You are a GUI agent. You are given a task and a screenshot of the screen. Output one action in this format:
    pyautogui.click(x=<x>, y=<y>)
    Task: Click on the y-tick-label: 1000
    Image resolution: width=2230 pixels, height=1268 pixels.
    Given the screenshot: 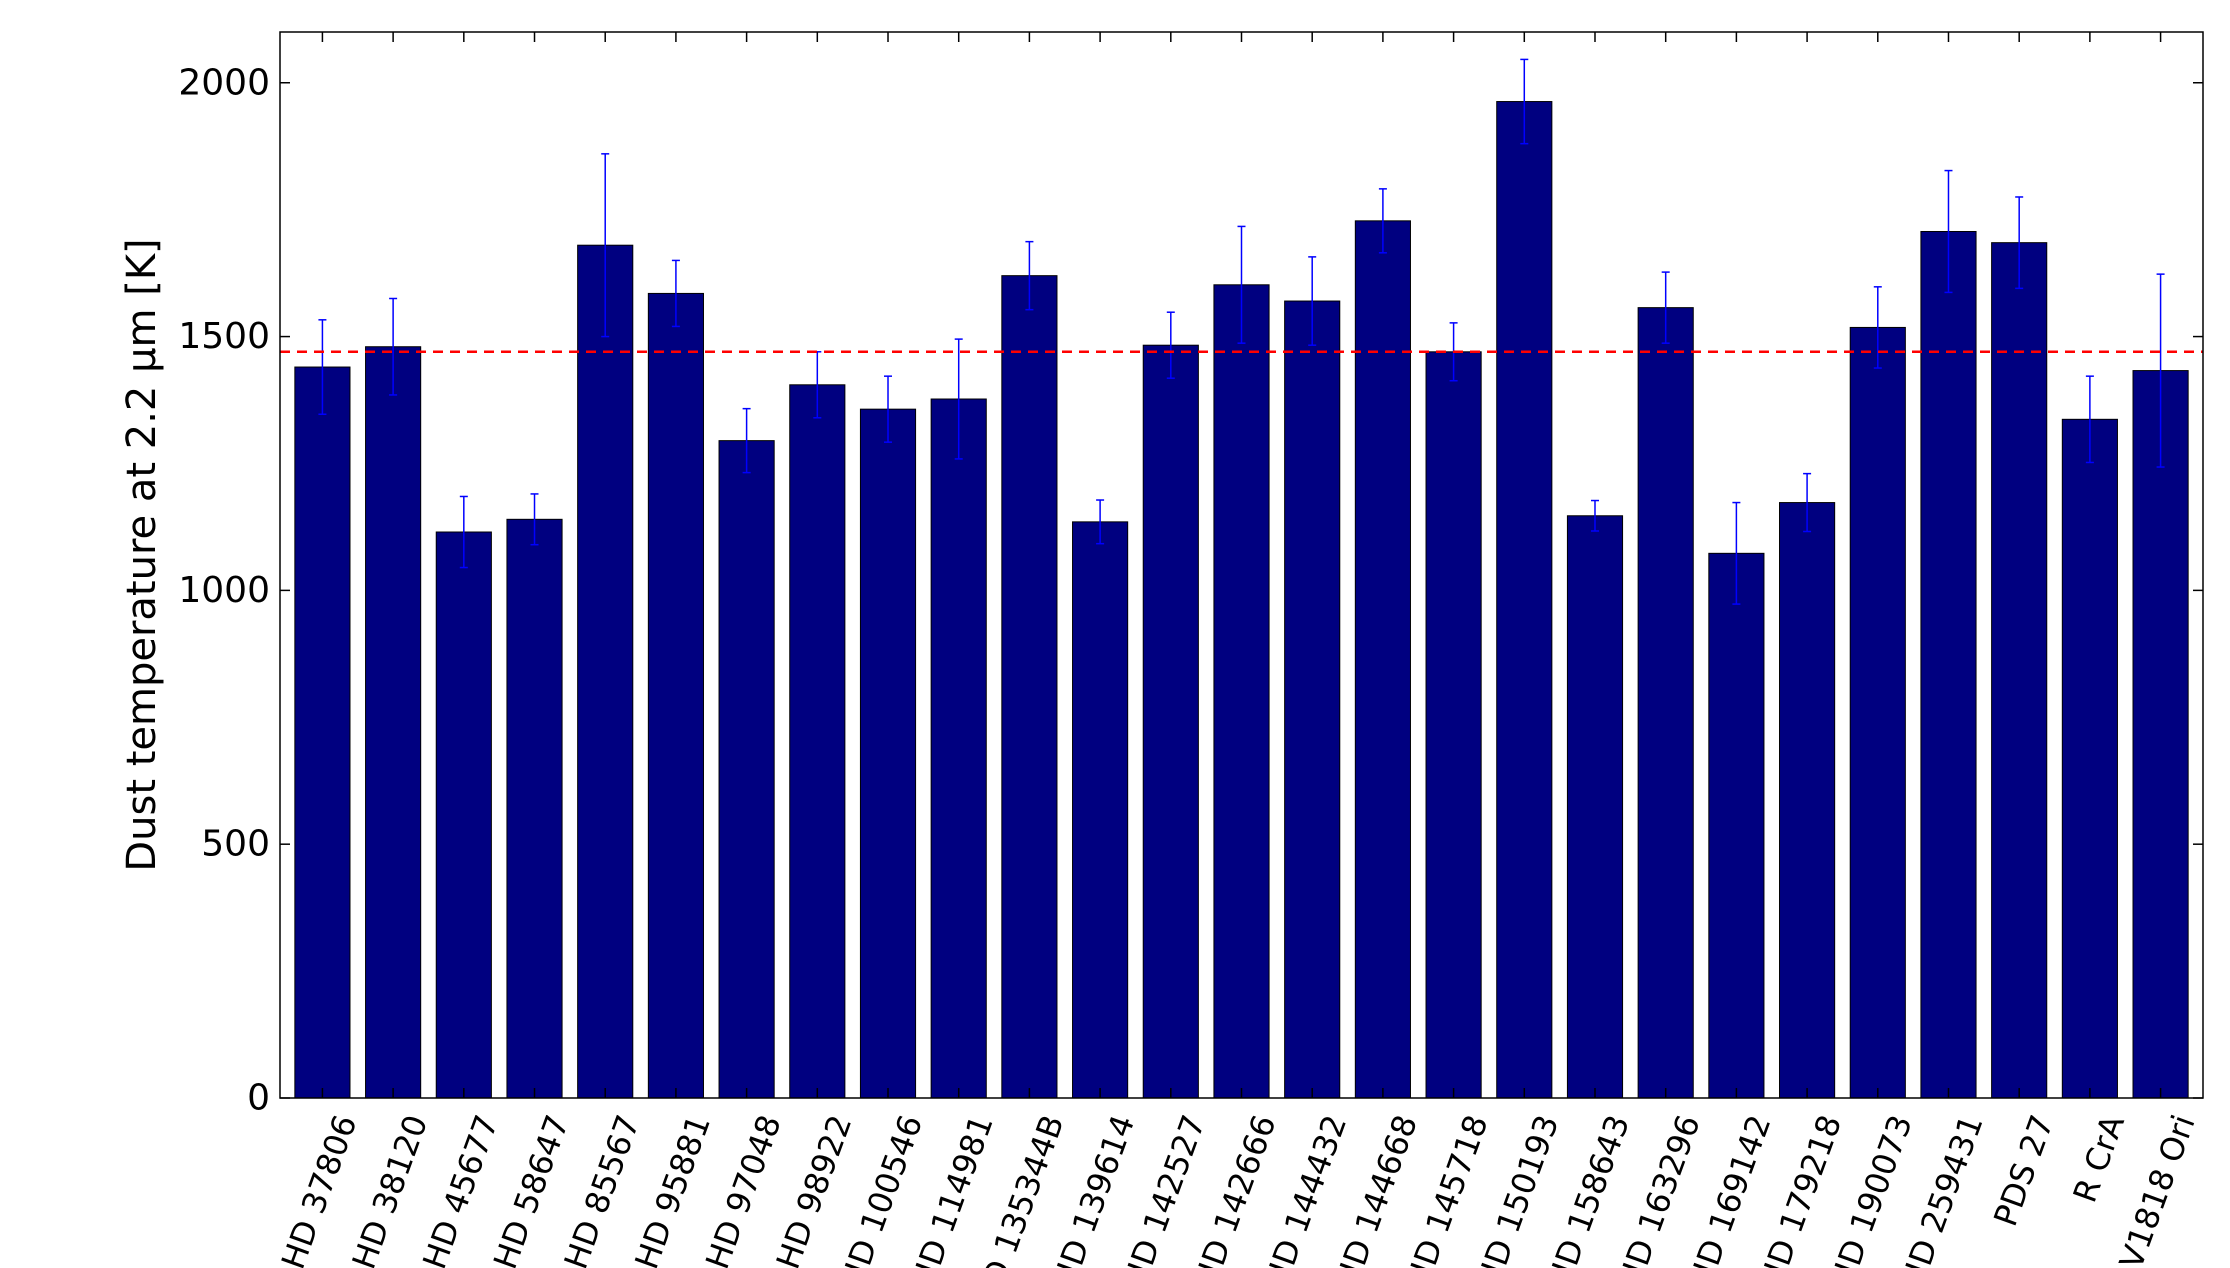 What is the action you would take?
    pyautogui.click(x=224, y=590)
    